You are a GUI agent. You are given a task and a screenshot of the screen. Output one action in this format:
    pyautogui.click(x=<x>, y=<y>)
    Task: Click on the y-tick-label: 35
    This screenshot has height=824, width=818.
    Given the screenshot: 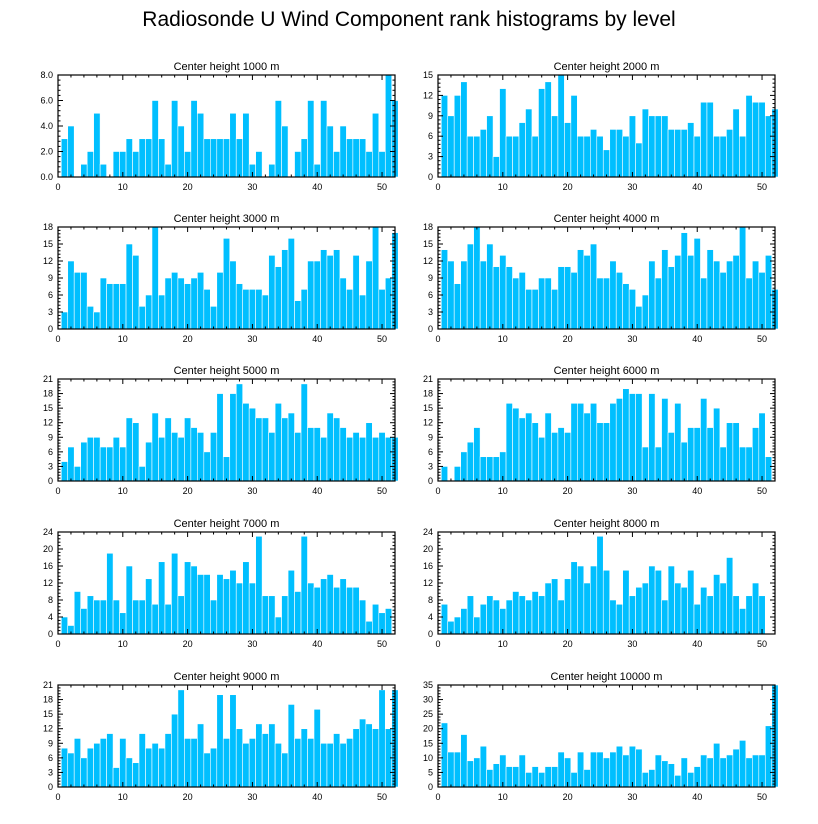 What is the action you would take?
    pyautogui.click(x=428, y=685)
    